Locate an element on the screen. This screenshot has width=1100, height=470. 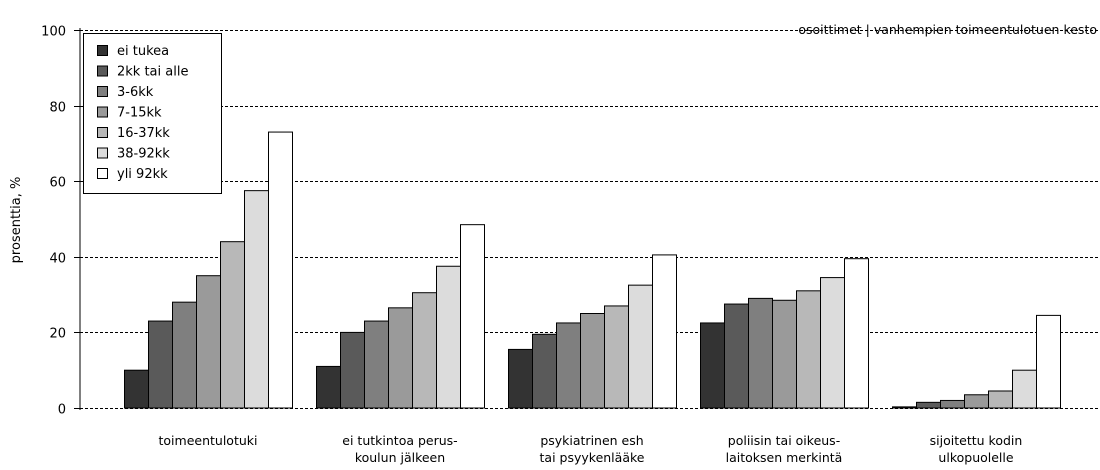
legend-label: 2kk tai alle is located at coordinates (152, 72).